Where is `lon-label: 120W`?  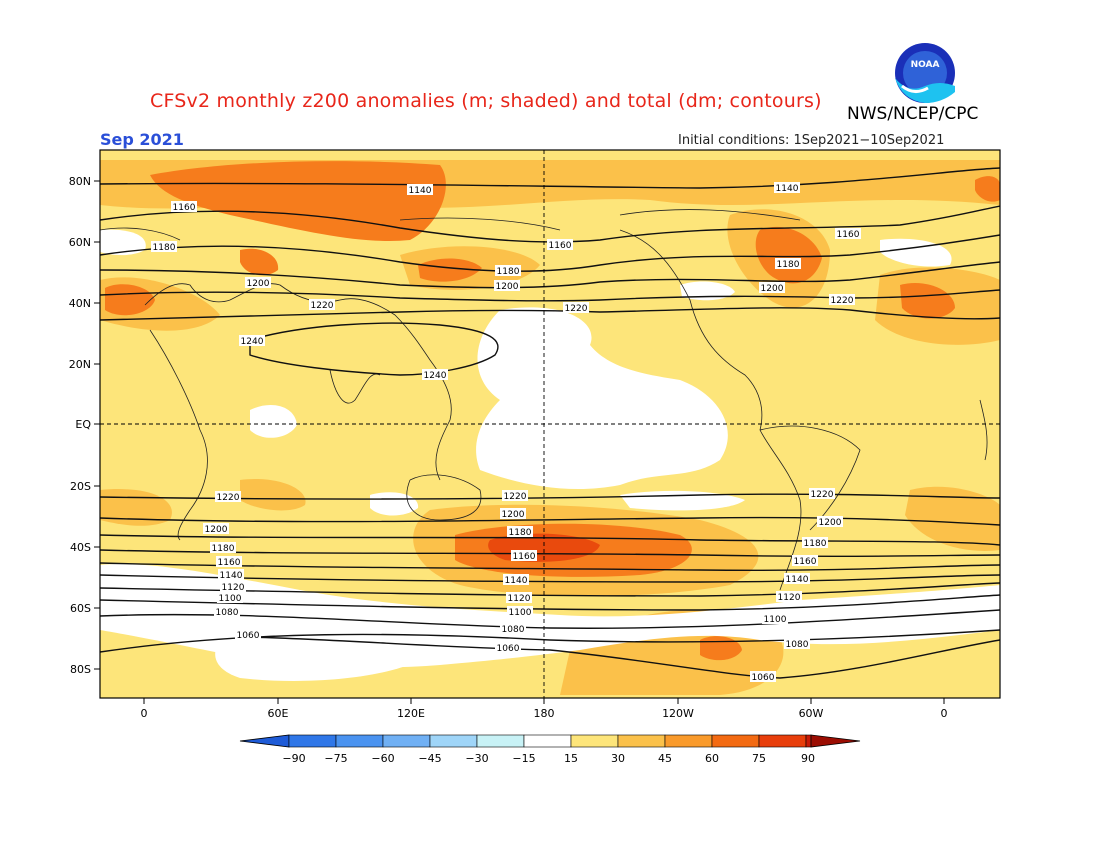
lon-label: 120W is located at coordinates (678, 713).